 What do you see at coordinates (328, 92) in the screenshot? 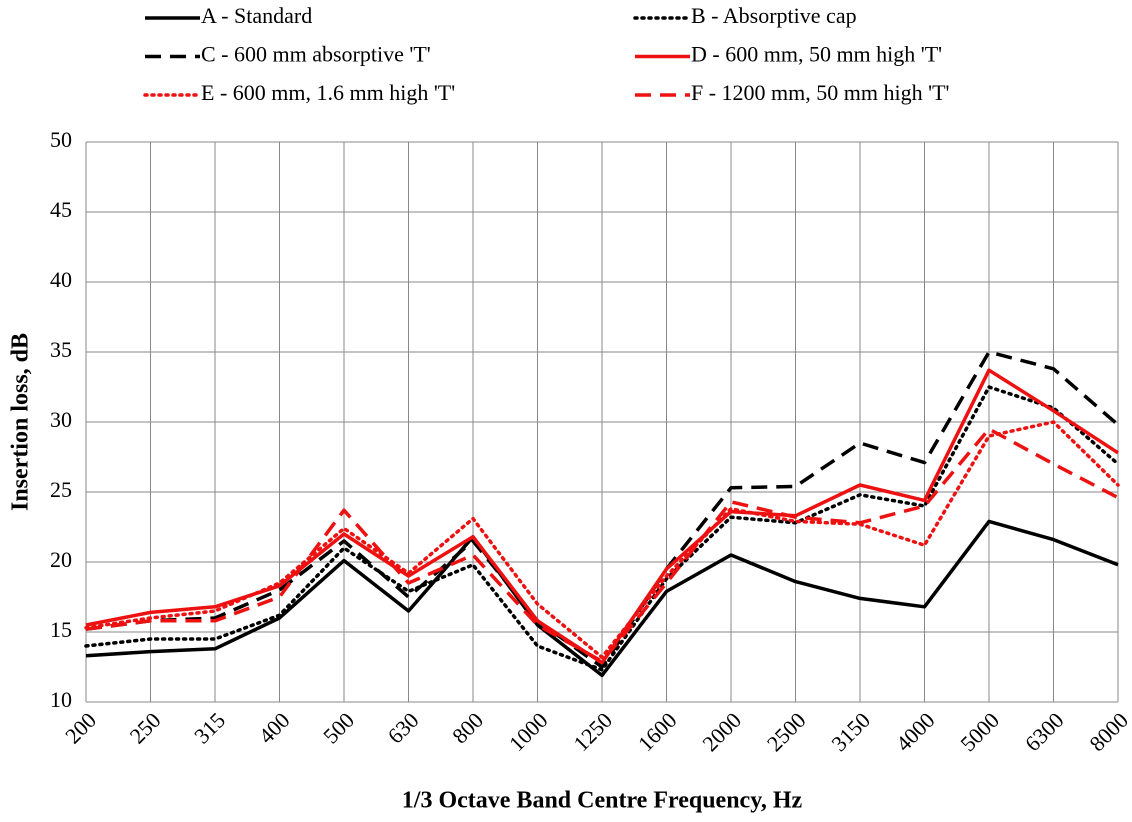
I see `legend-label: E - 600 mm, 1.6 mm high 'T'` at bounding box center [328, 92].